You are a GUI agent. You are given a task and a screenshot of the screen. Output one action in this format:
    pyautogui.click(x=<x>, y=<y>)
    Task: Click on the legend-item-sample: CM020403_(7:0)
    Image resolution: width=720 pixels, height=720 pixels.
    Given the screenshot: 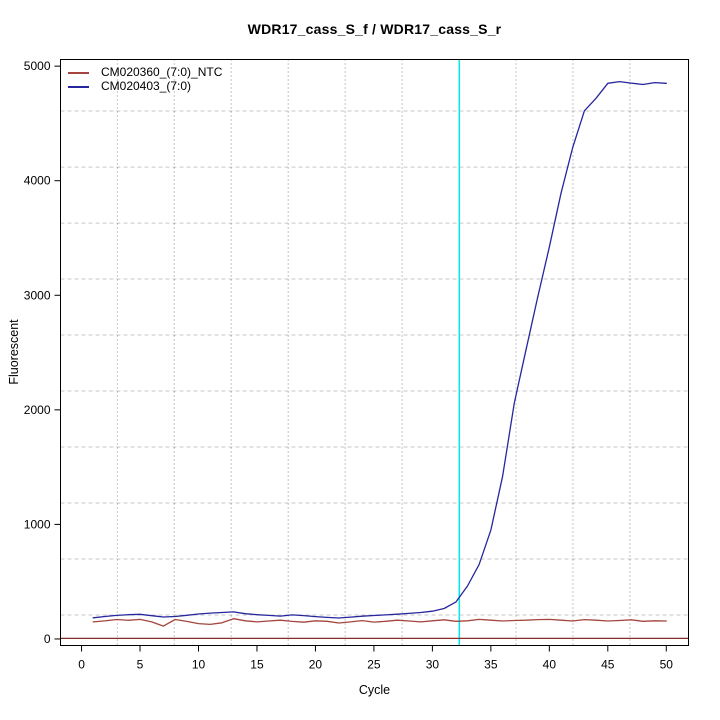 What is the action you would take?
    pyautogui.click(x=145, y=86)
    